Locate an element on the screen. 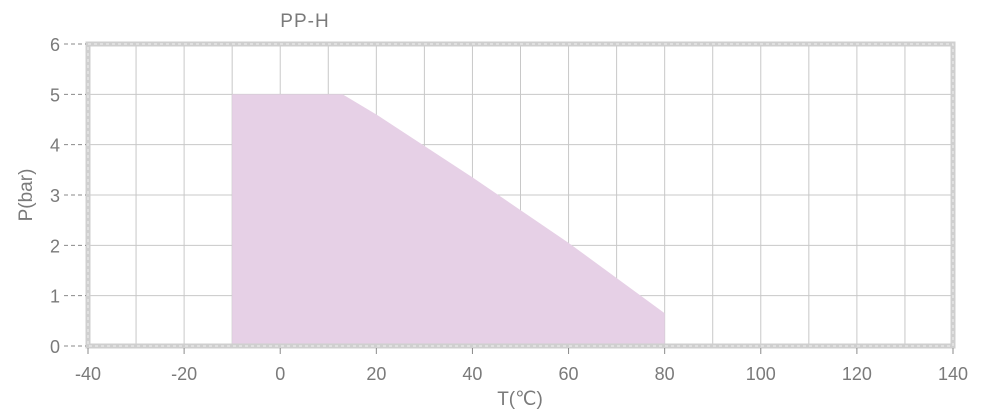 The image size is (988, 413). x-tick-label: -40 is located at coordinates (88, 374).